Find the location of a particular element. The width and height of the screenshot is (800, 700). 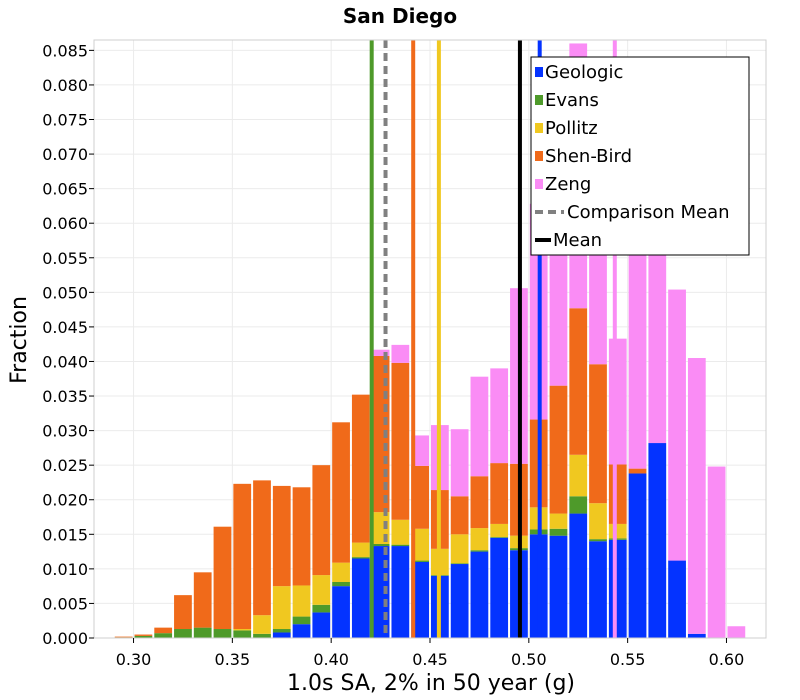

y-tick-label: 0.005 is located at coordinates (65, 603).